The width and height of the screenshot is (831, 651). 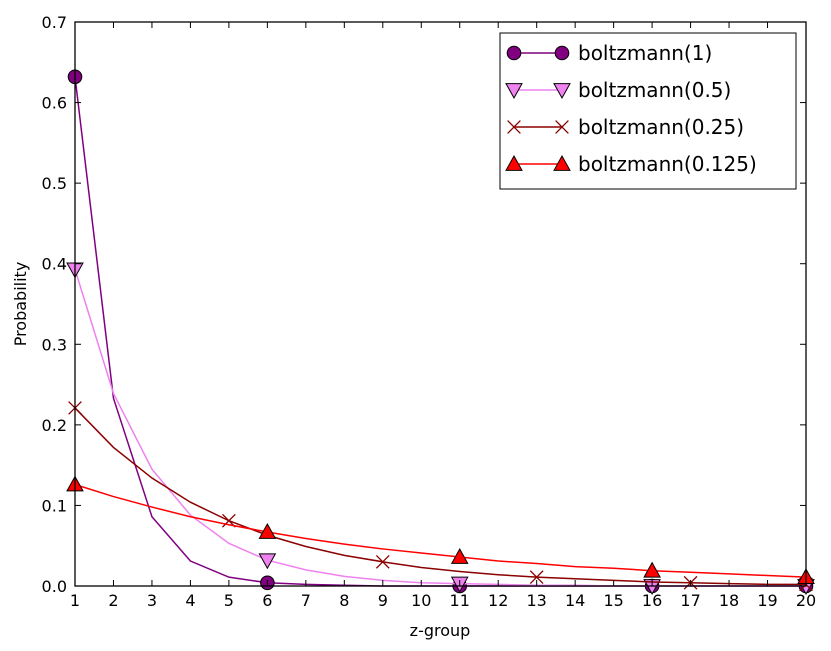 What do you see at coordinates (767, 600) in the screenshot?
I see `x-tick-label-18: 19` at bounding box center [767, 600].